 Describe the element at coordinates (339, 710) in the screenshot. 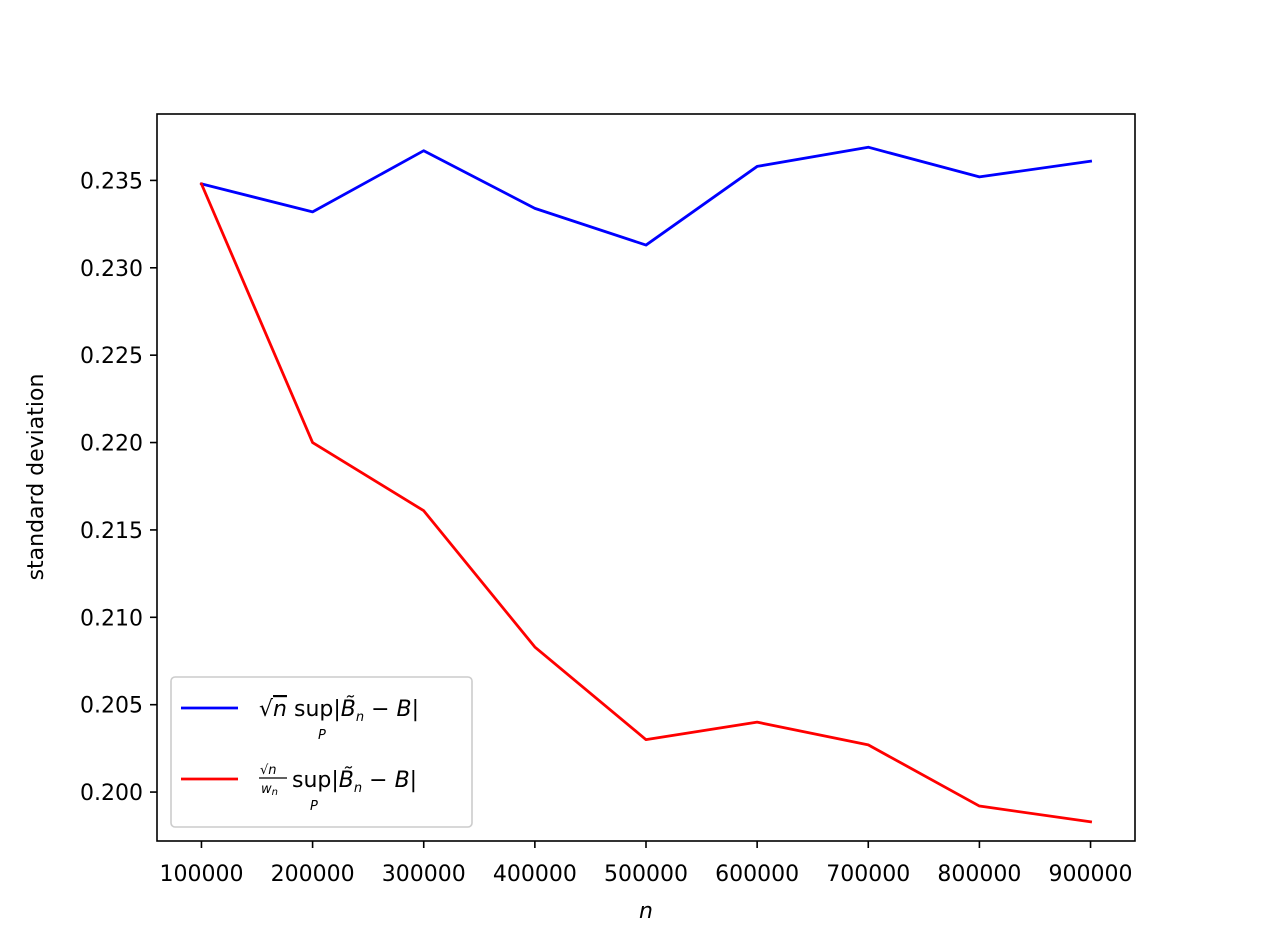

I see `svg-text: √n sup|B̃n − B|` at that location.